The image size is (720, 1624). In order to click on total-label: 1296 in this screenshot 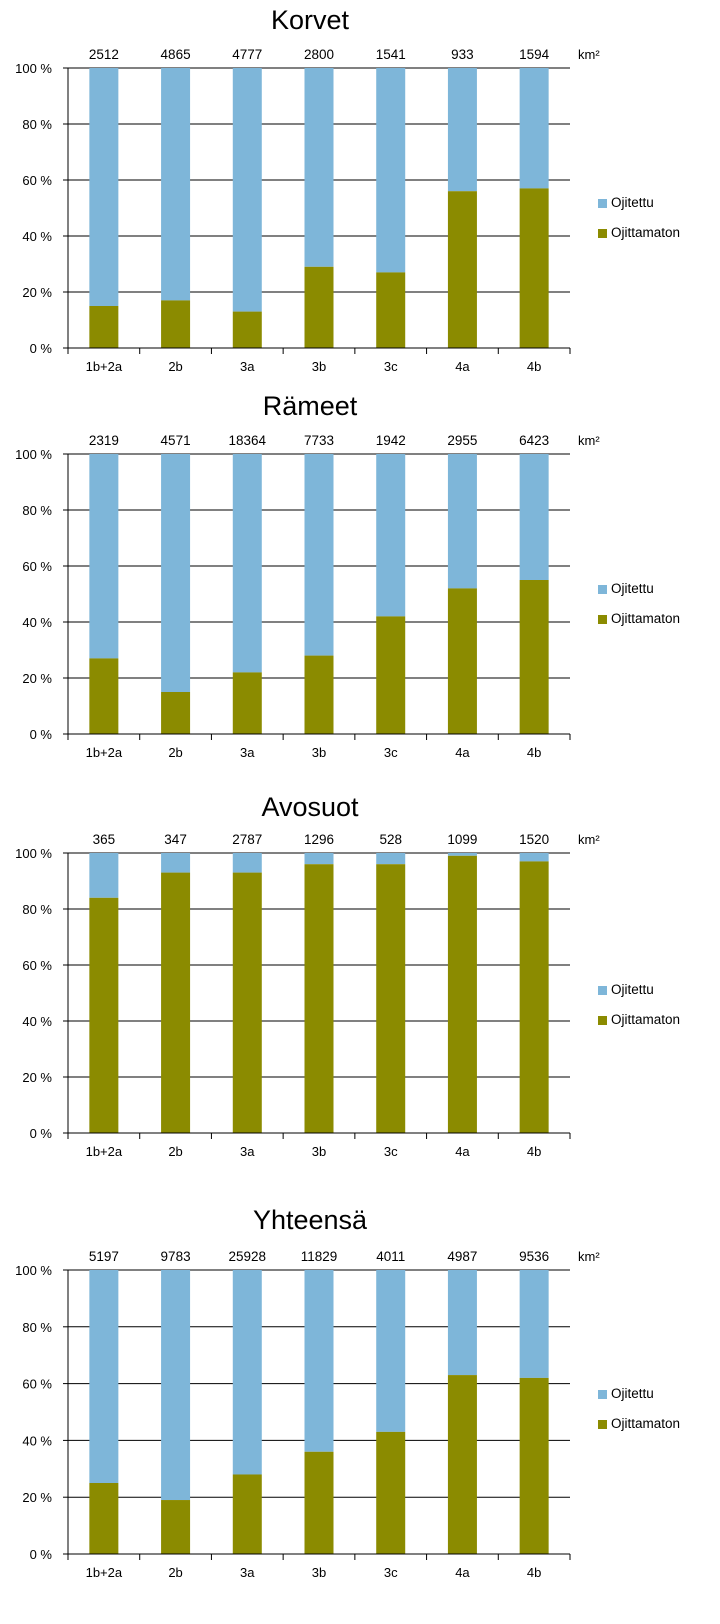, I will do `click(319, 839)`.